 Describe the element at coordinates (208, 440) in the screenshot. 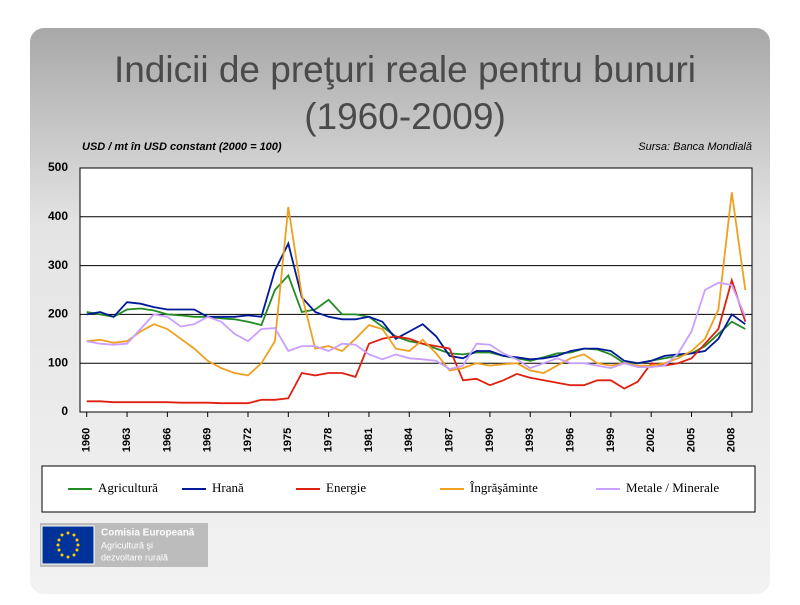

I see `x-tick-label: 1969` at that location.